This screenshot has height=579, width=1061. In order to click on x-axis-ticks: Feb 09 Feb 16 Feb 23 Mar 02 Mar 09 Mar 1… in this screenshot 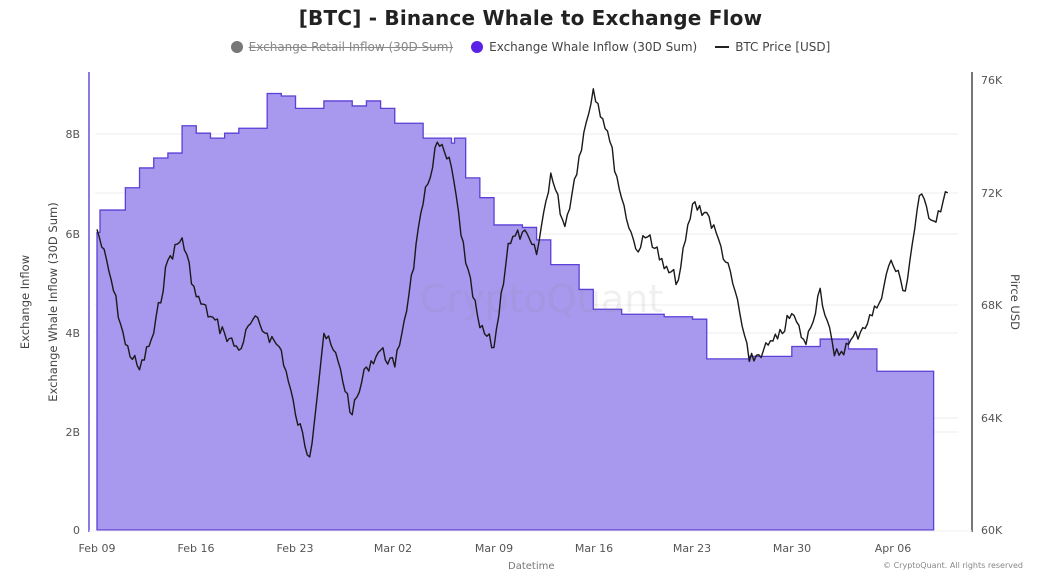, I will do `click(495, 548)`.